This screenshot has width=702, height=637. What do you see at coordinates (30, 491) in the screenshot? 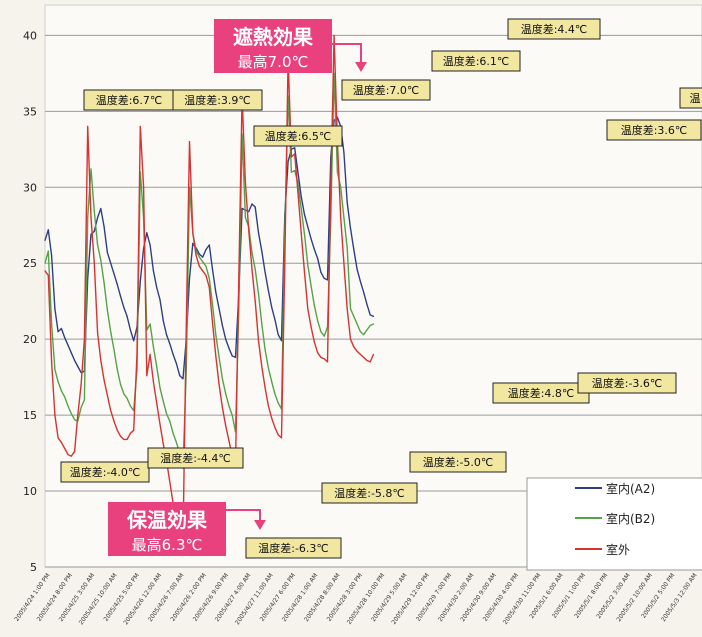
I see `y-tick-label: 10` at bounding box center [30, 491].